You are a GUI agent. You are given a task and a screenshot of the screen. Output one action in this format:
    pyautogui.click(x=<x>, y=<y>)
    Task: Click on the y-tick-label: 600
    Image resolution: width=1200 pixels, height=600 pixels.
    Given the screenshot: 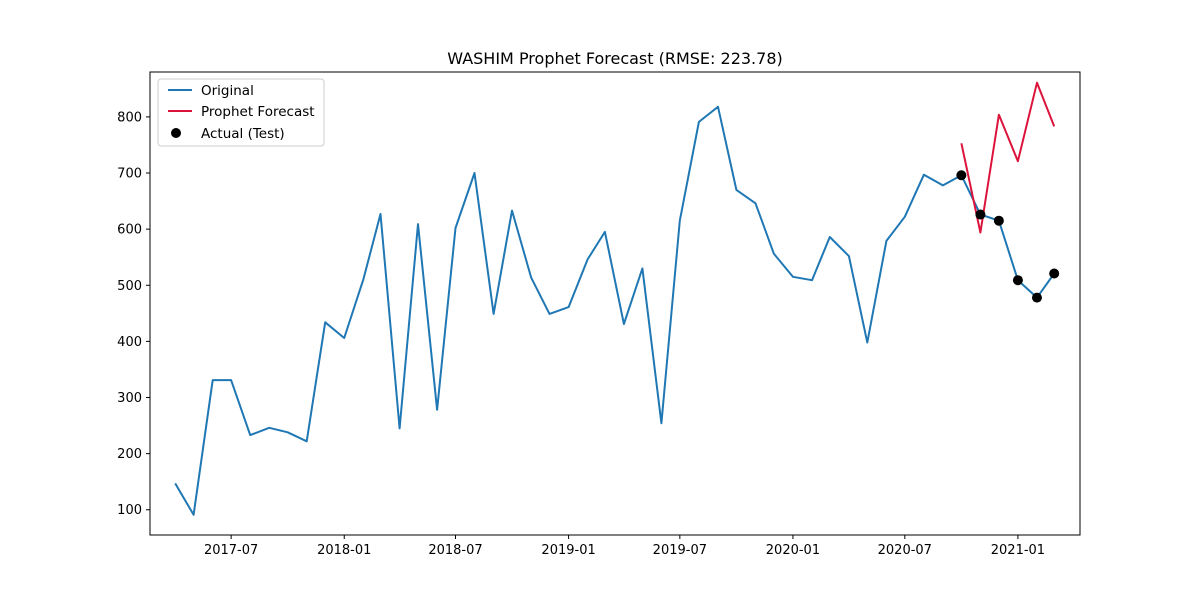 What is the action you would take?
    pyautogui.click(x=129, y=230)
    